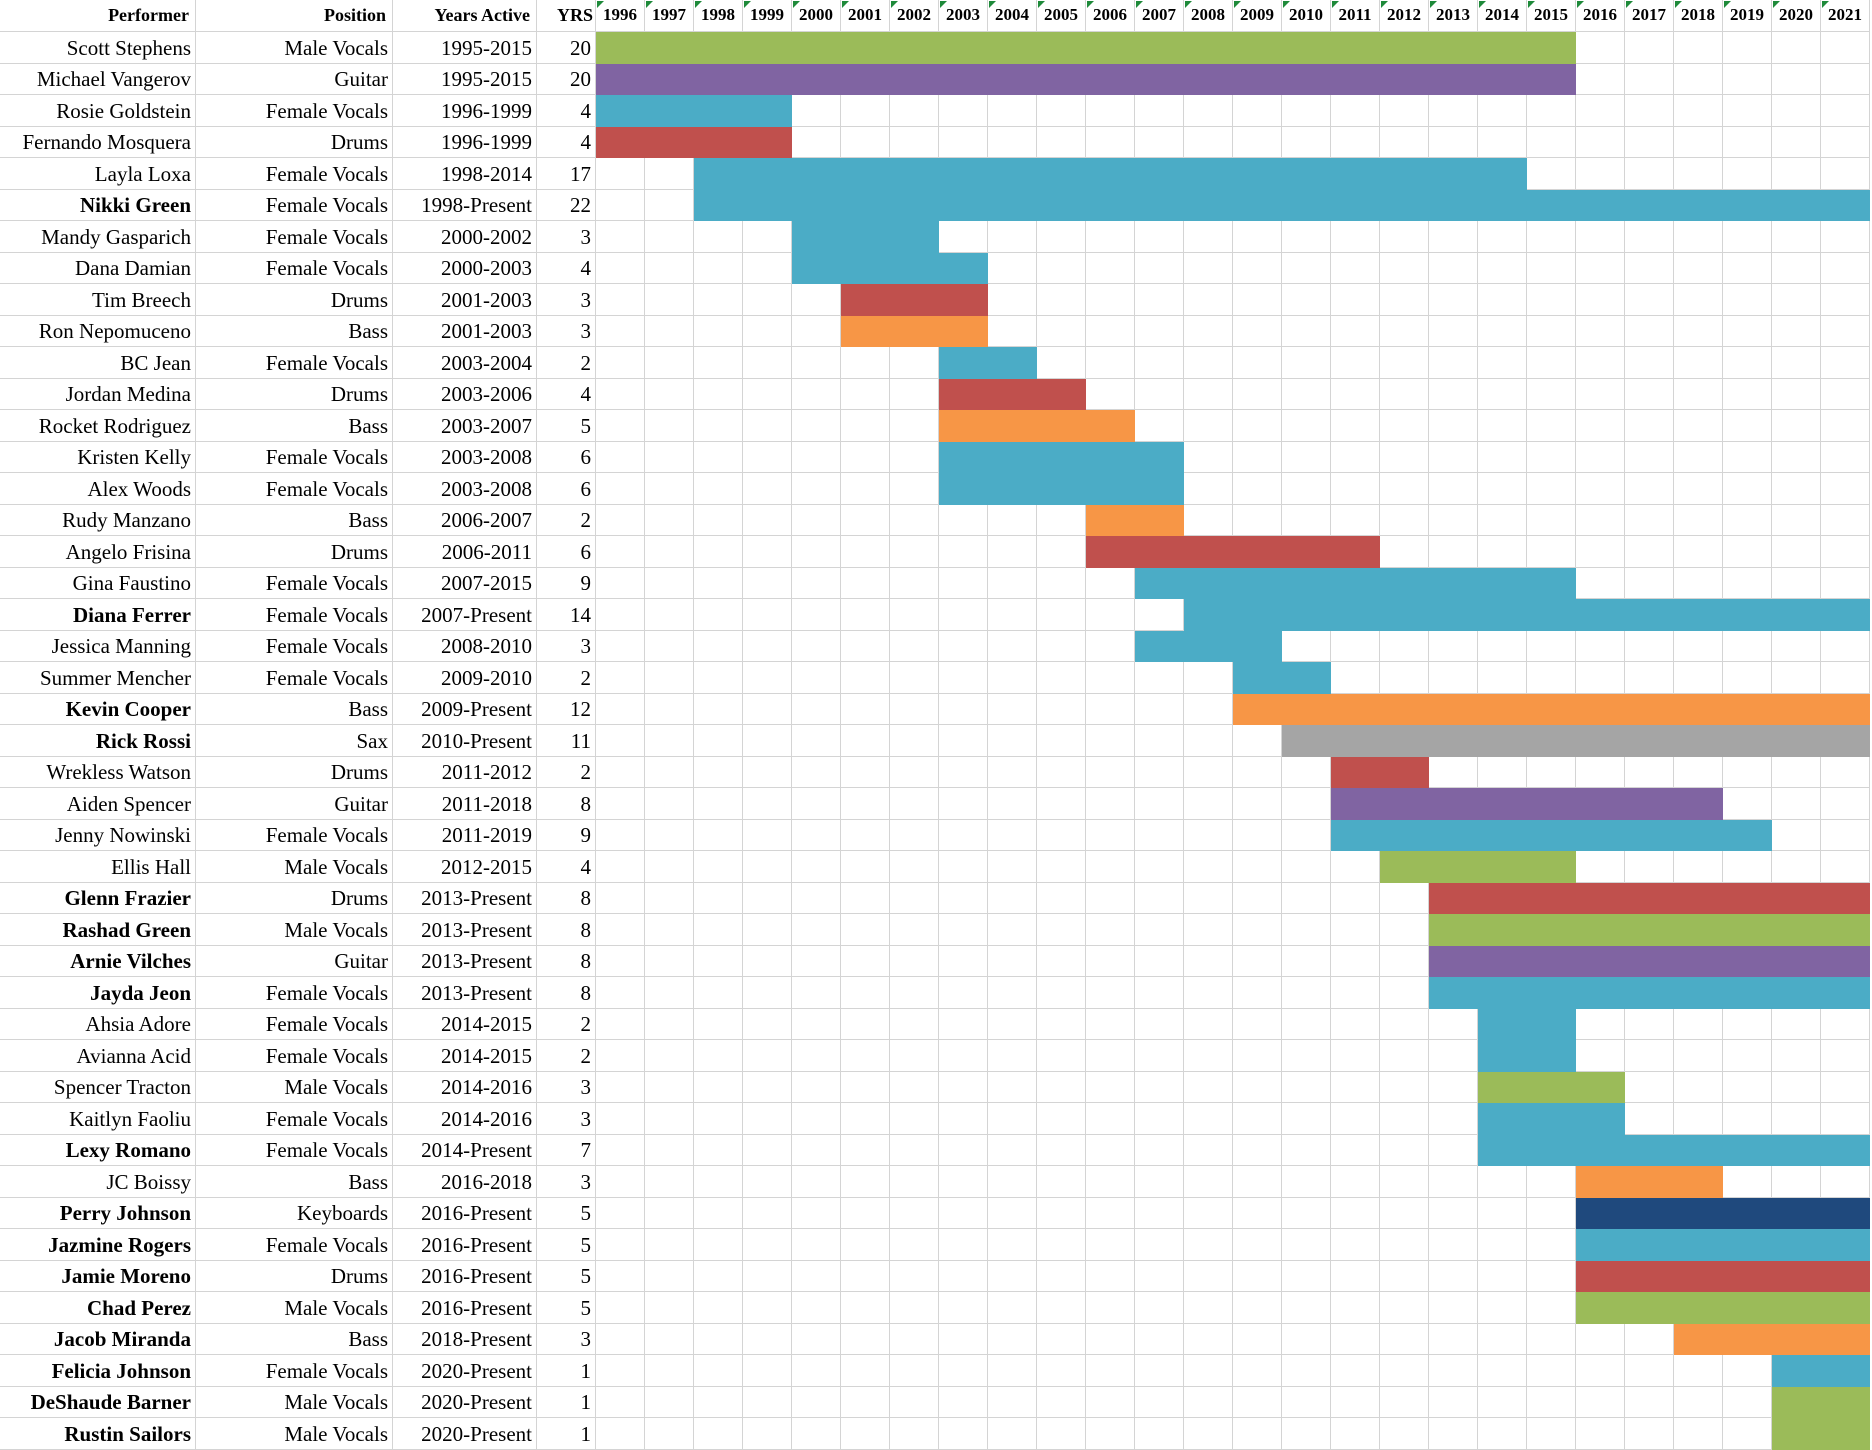 This screenshot has width=1872, height=1450. Describe the element at coordinates (1845, 16) in the screenshot. I see `header-year-2021: 2021` at that location.